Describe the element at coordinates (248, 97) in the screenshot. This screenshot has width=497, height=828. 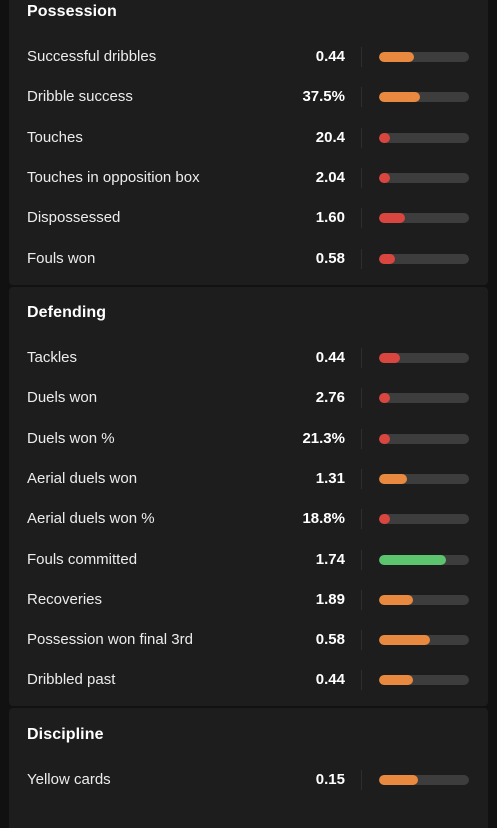
I see `stat-row: Dribble success 37.5%` at that location.